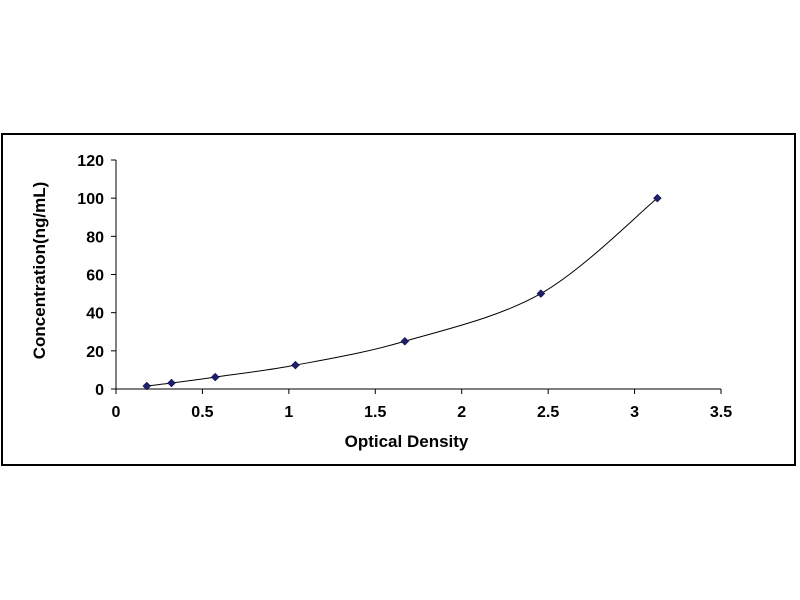 This screenshot has height=600, width=800. What do you see at coordinates (721, 412) in the screenshot?
I see `x-tick-label: 3.5` at bounding box center [721, 412].